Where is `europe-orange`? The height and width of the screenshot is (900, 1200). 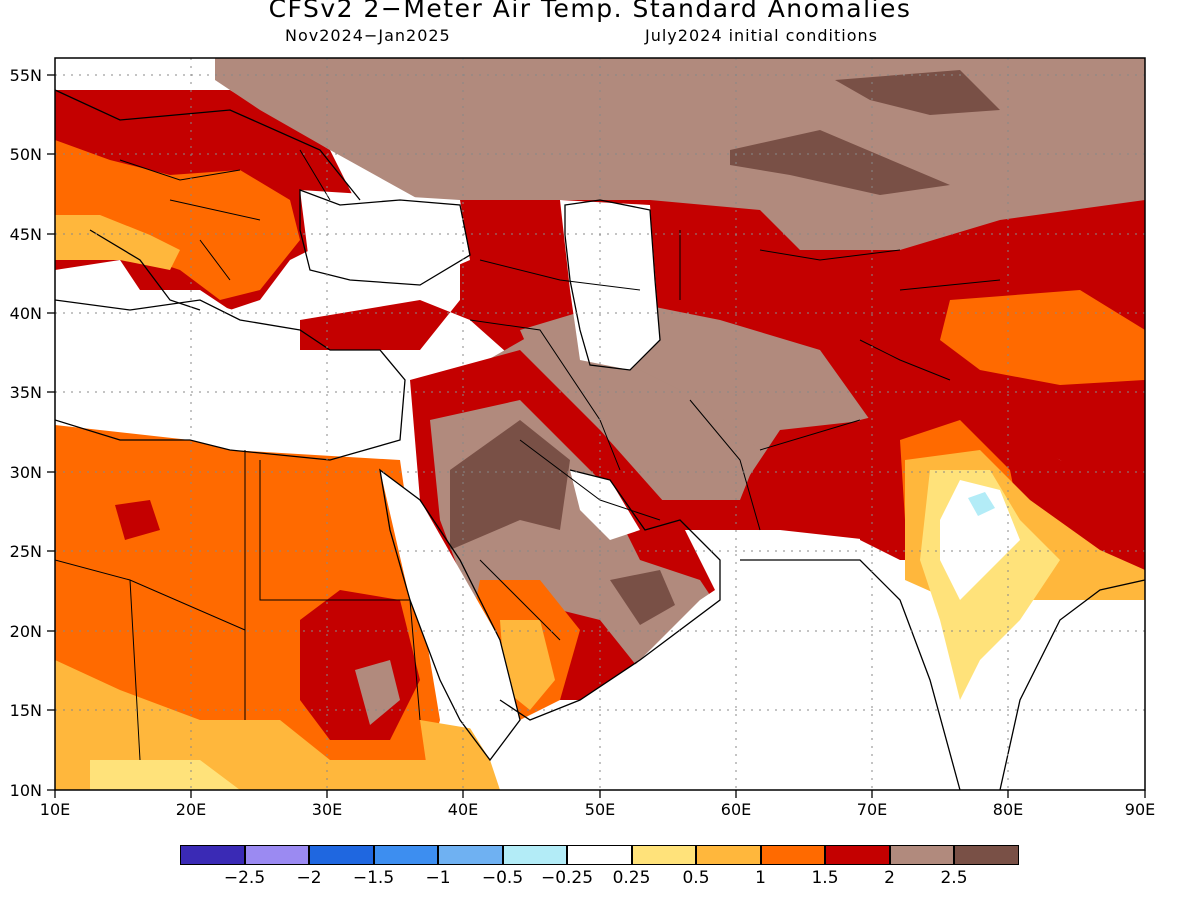 europe-orange is located at coordinates (177, 220).